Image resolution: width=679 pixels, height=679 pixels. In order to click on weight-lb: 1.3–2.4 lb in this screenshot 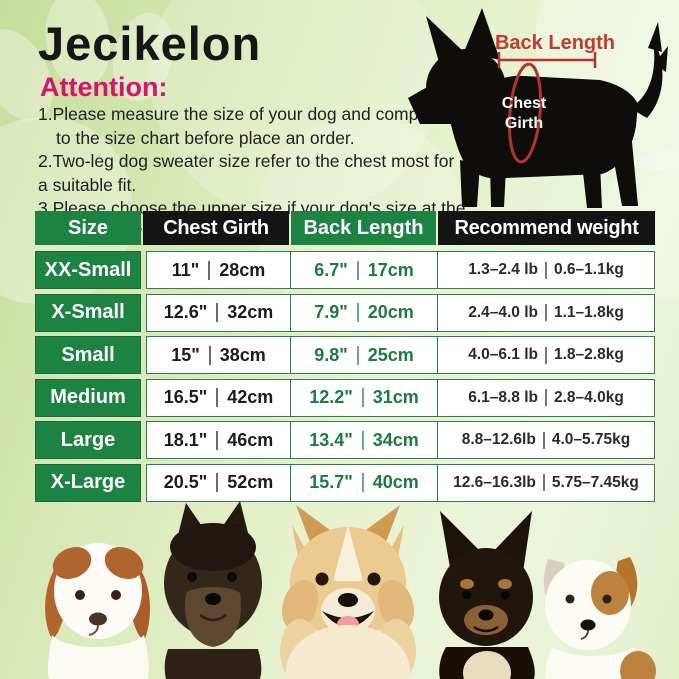, I will do `click(503, 269)`.